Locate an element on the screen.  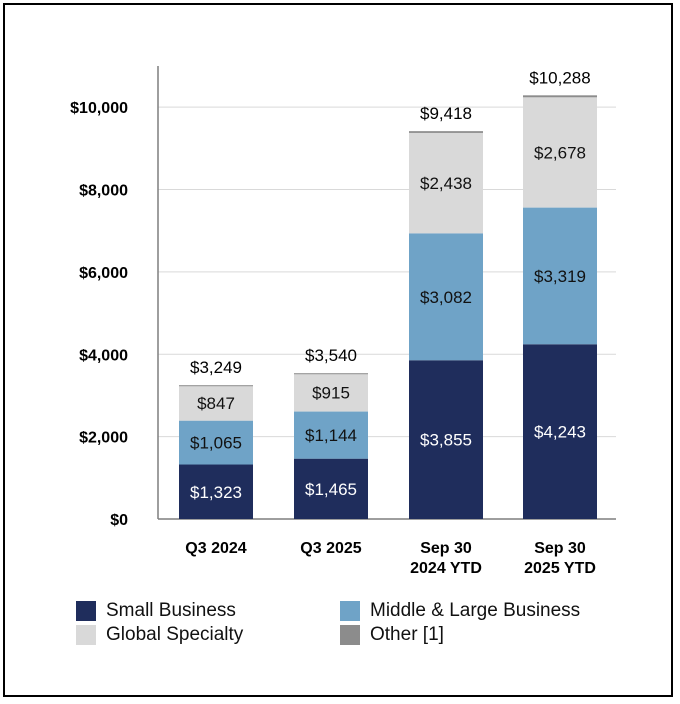
data-label: $847 is located at coordinates (216, 403).